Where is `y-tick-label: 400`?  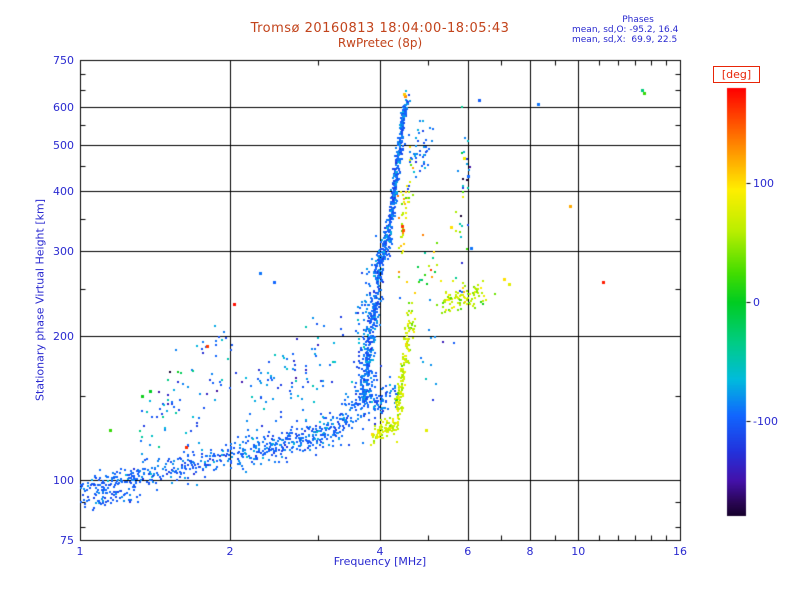
y-tick-label: 400 is located at coordinates (63, 192).